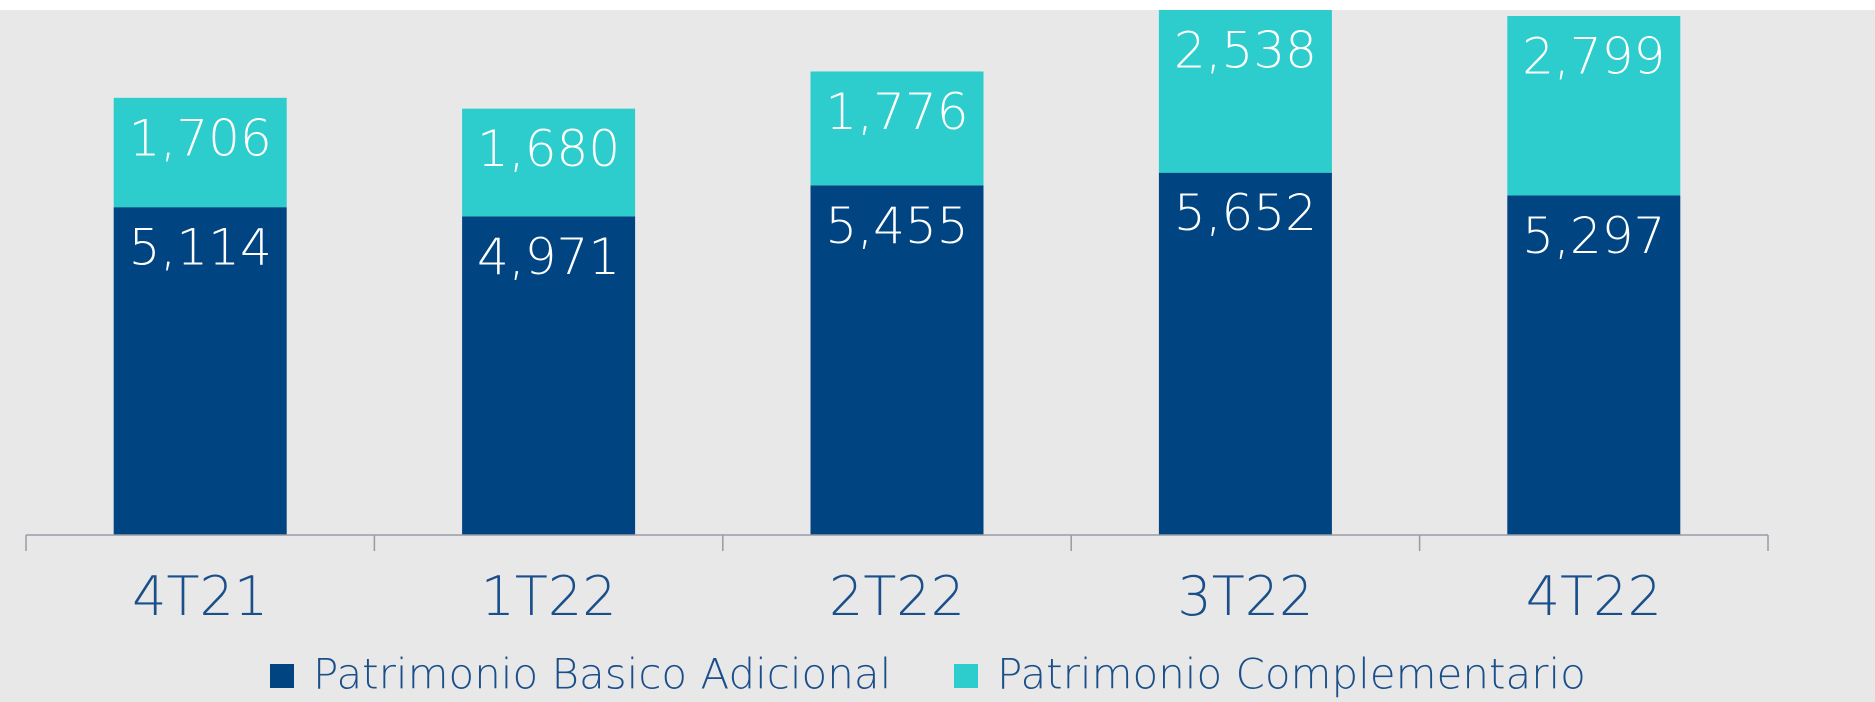 Image resolution: width=1875 pixels, height=702 pixels. Describe the element at coordinates (897, 596) in the screenshot. I see `x-tick-label: 2T22` at that location.